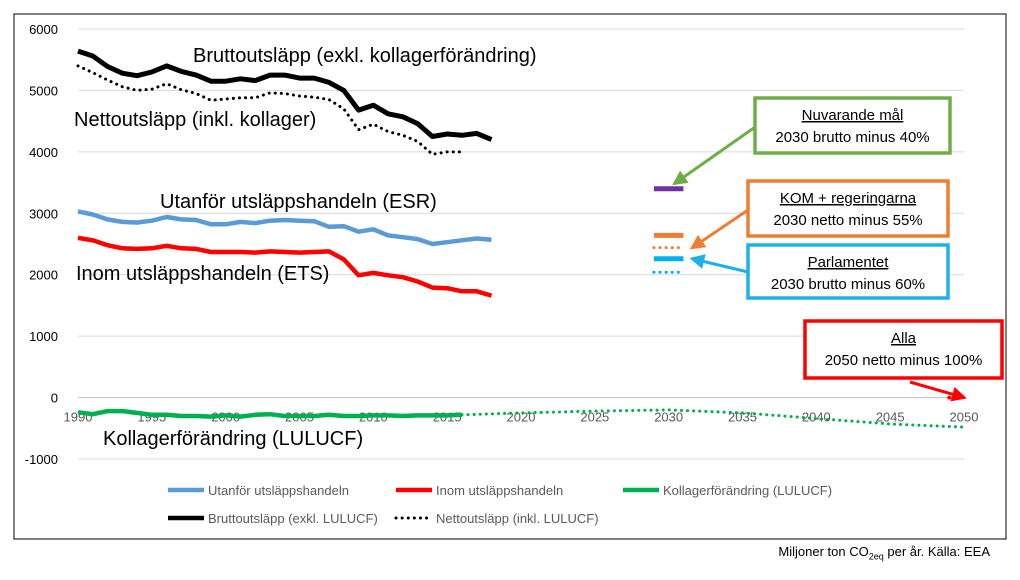 The height and width of the screenshot is (580, 1020). I want to click on legend-item: Bruttoutsläpp (exkl. LULUCF), so click(273, 518).